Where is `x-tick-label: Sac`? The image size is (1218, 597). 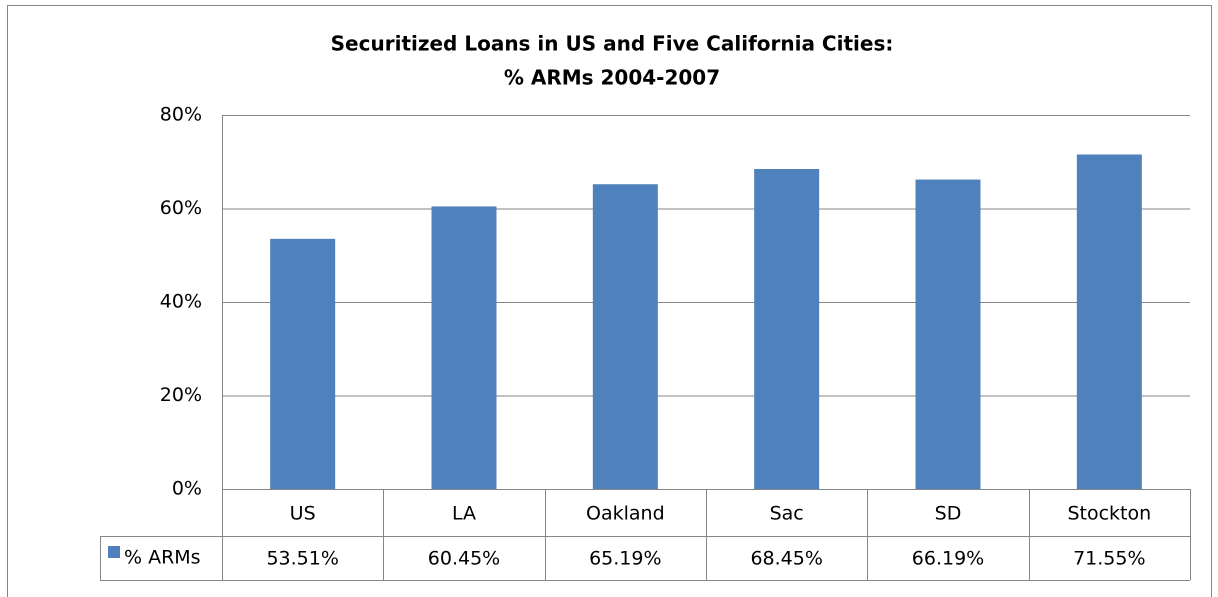 x-tick-label: Sac is located at coordinates (787, 514).